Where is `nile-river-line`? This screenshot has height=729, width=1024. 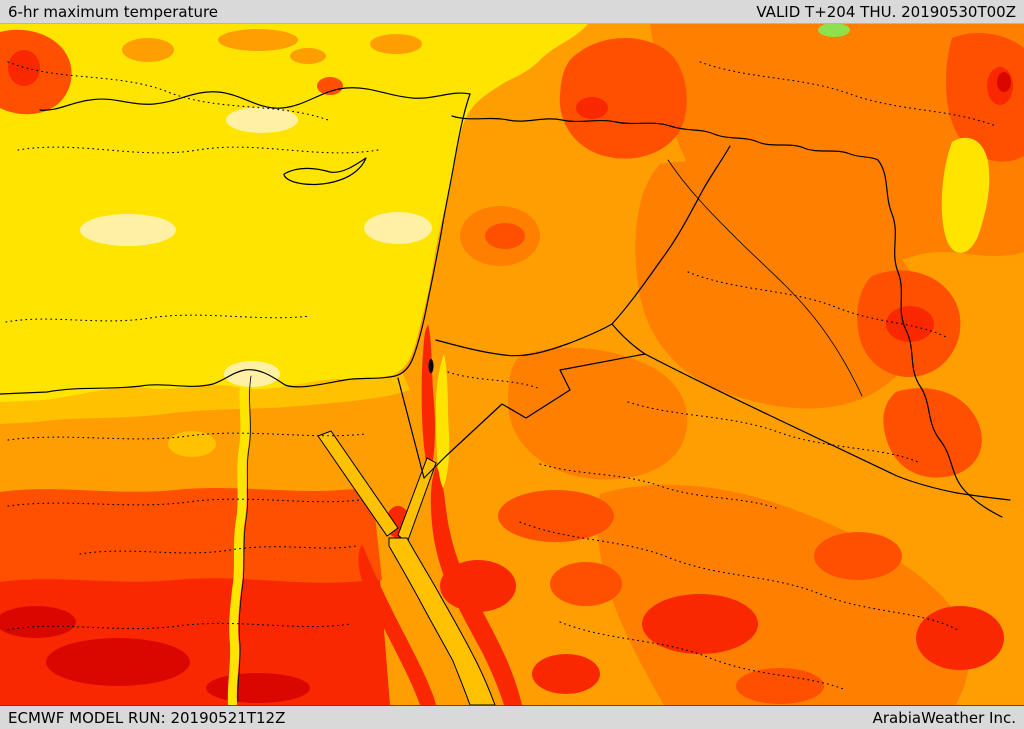
nile-river-line is located at coordinates (244, 539).